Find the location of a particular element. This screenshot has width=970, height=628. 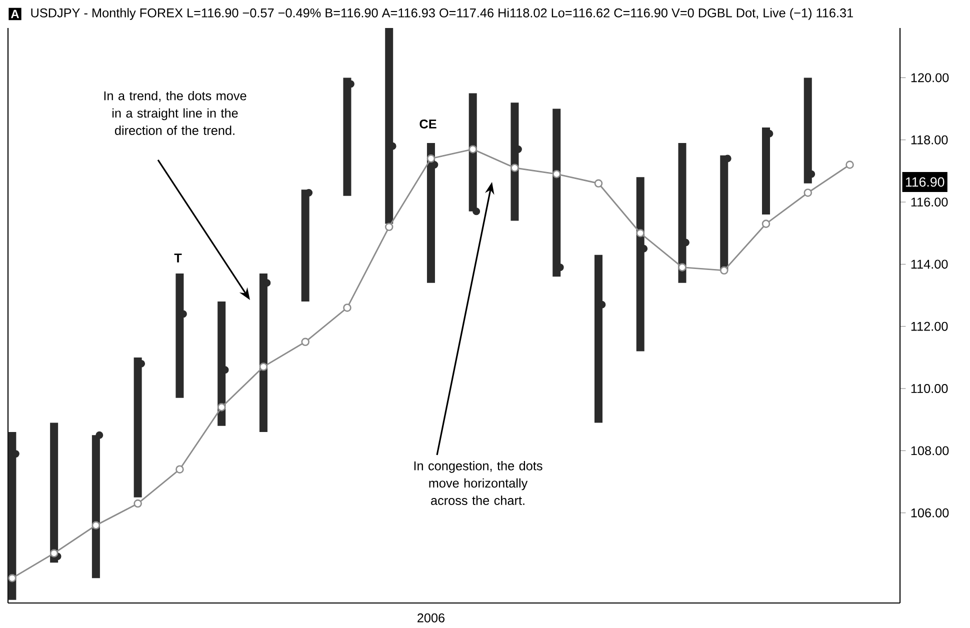

y-tick-label: 112.00 is located at coordinates (929, 326).